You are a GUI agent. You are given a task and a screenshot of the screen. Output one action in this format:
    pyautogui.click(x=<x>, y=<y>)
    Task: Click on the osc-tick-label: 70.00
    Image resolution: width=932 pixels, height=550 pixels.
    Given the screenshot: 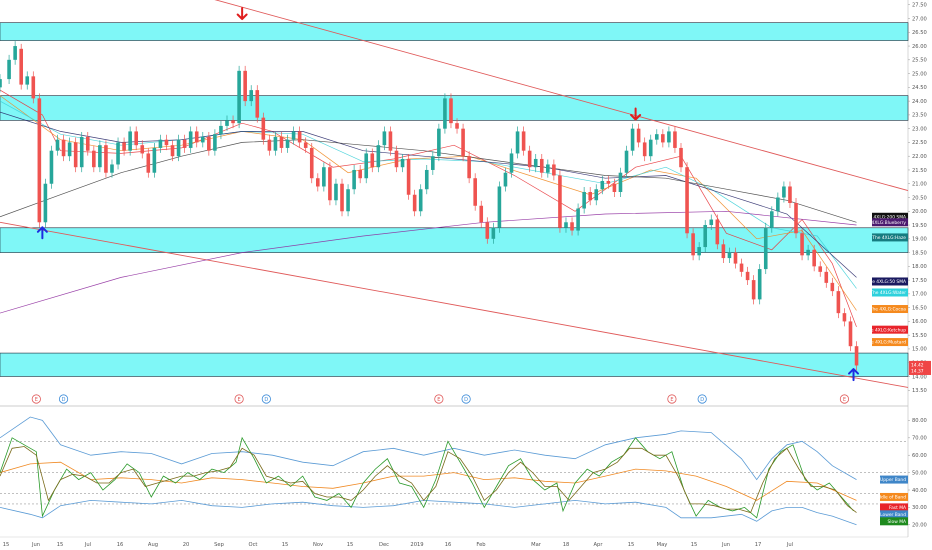 What is the action you would take?
    pyautogui.click(x=919, y=439)
    